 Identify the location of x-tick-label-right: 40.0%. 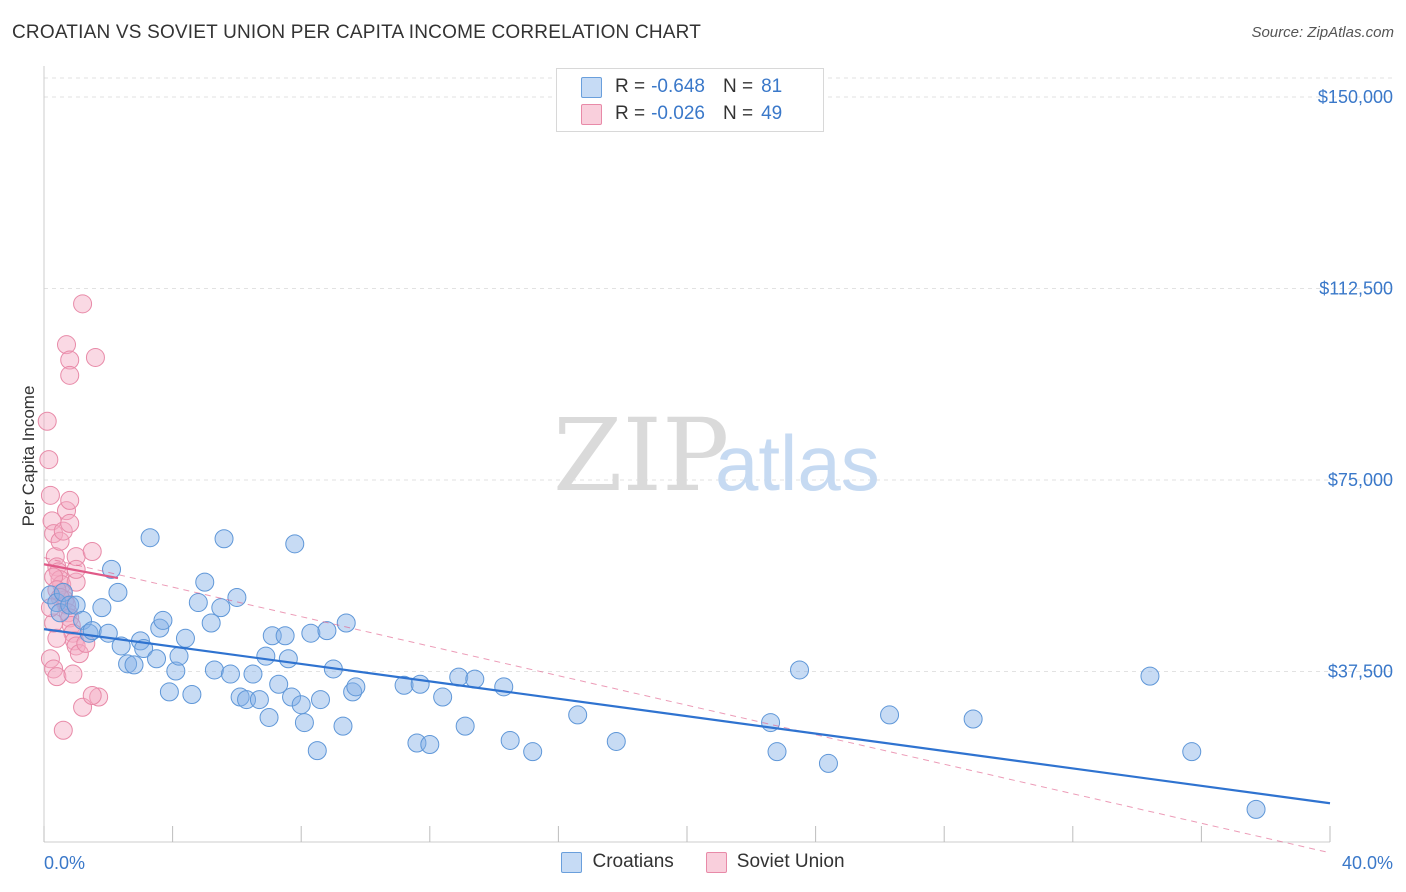
(1367, 863).